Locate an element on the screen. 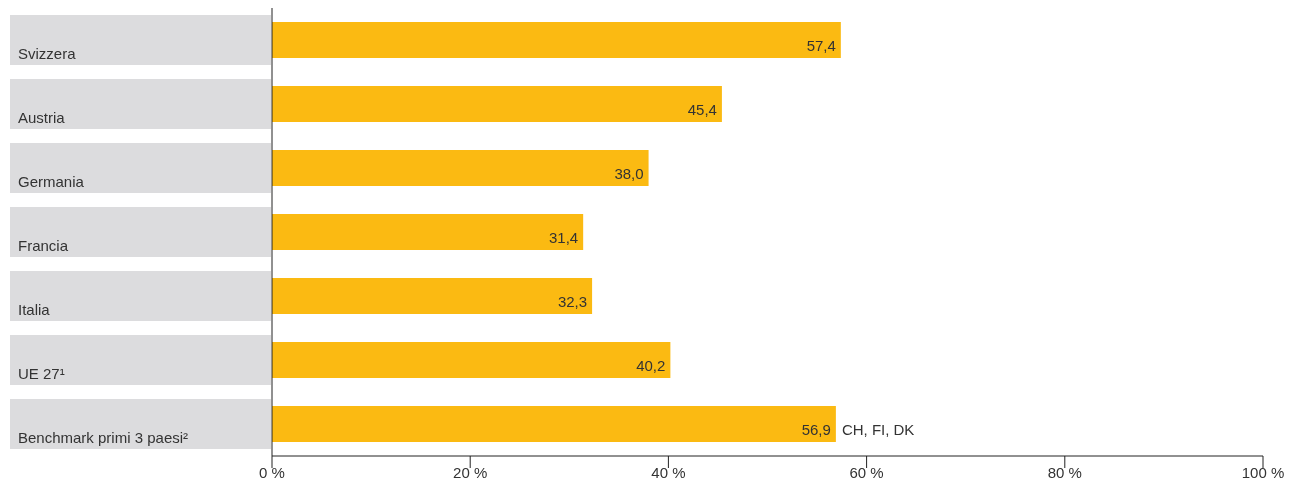 The height and width of the screenshot is (483, 1295). data-label: 31,4 is located at coordinates (563, 237).